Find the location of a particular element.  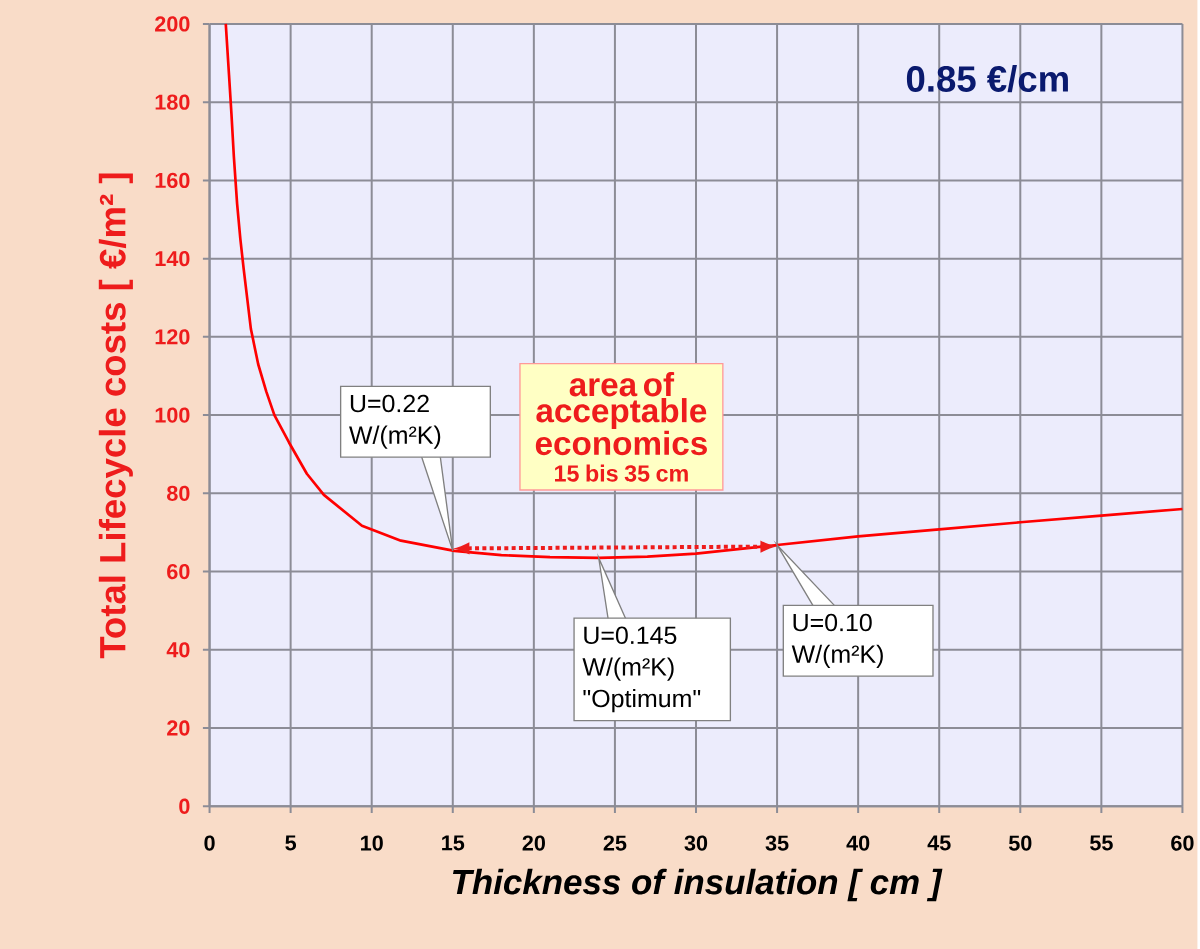

annotation: U=0.10 W/(m²K) is located at coordinates (837, 640).